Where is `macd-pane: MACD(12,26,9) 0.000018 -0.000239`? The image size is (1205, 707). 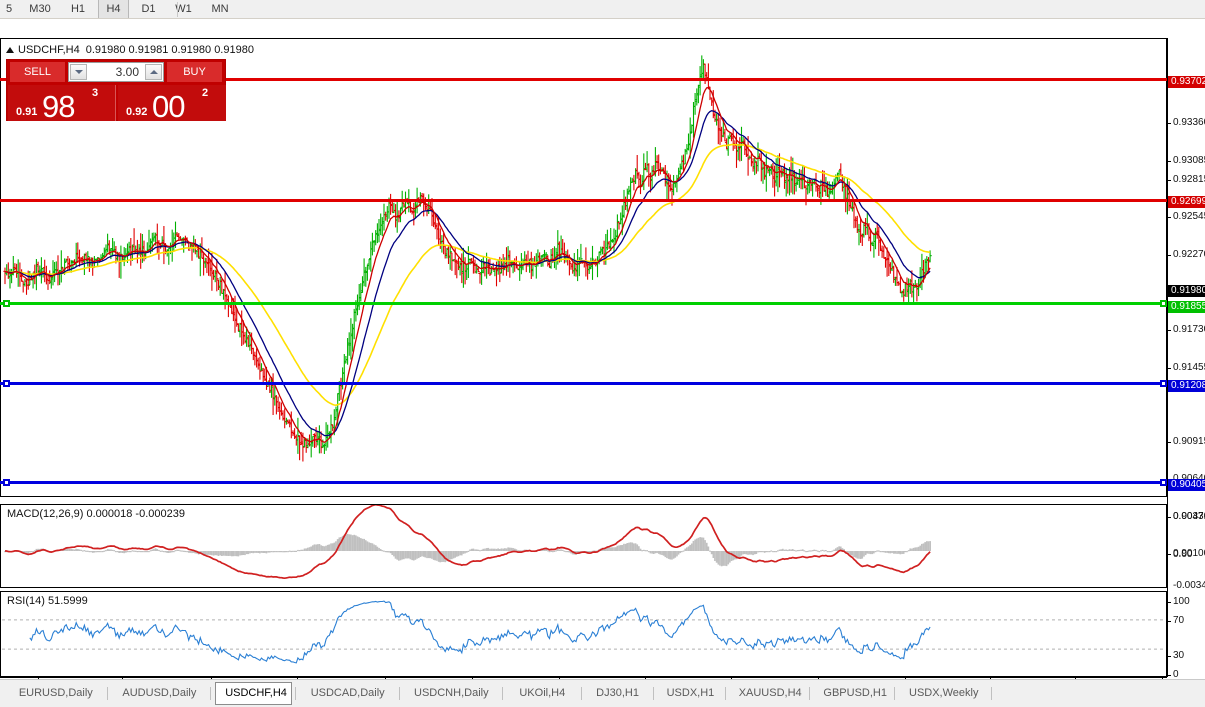 macd-pane: MACD(12,26,9) 0.000018 -0.000239 is located at coordinates (583, 546).